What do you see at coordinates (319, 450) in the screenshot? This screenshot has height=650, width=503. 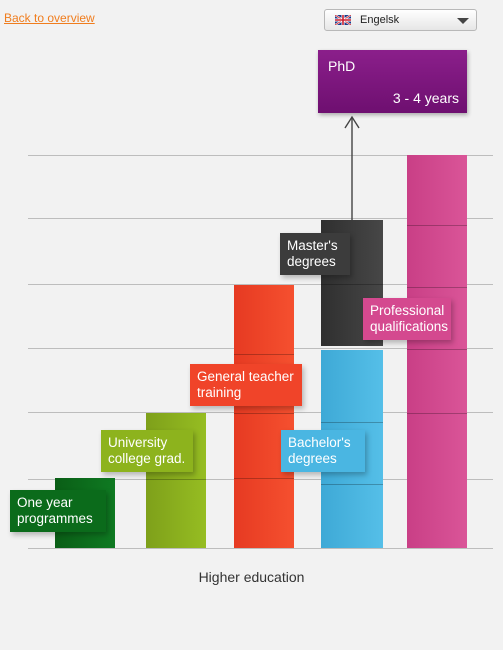 I see `label-text: Bachelor's degrees` at bounding box center [319, 450].